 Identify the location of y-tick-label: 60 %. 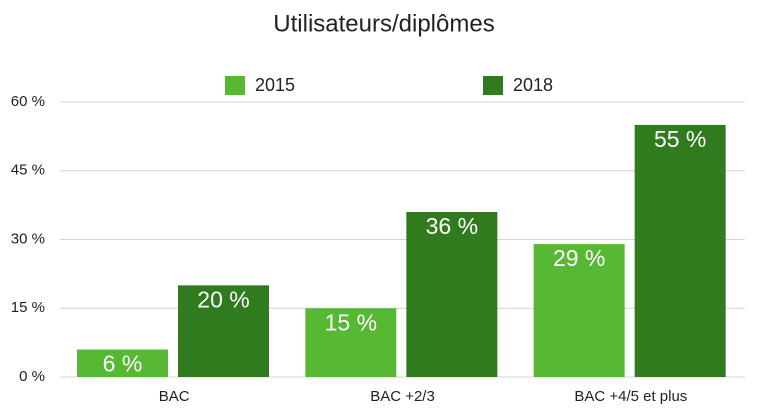
(28, 101).